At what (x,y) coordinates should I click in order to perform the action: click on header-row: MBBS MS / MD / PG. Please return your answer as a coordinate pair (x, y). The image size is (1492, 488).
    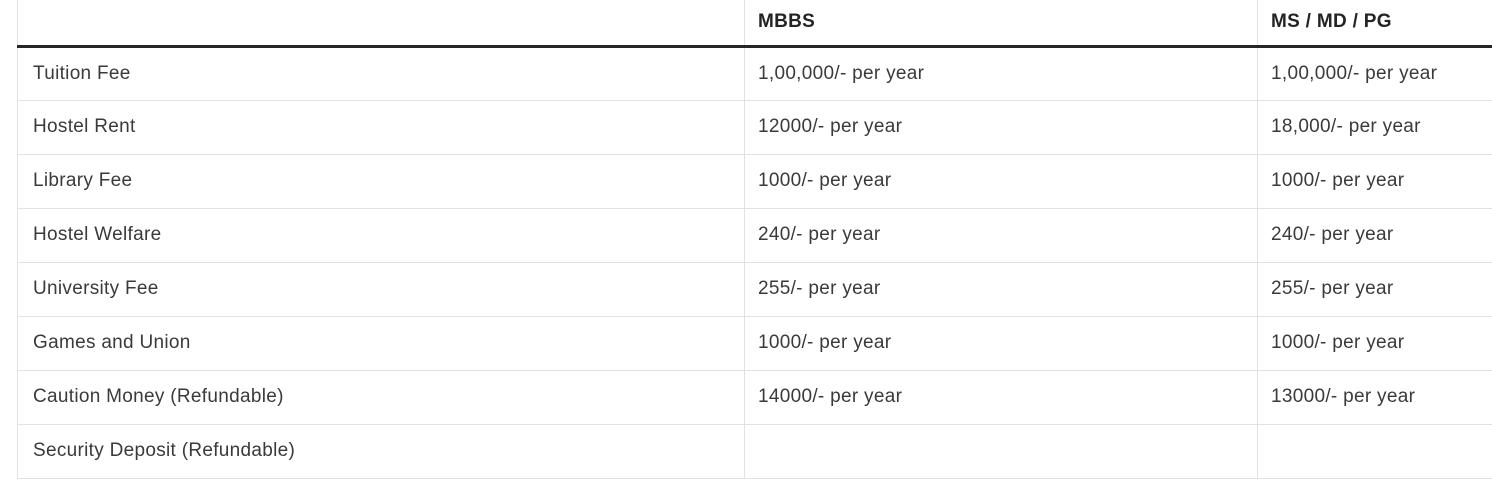
    Looking at the image, I should click on (754, 24).